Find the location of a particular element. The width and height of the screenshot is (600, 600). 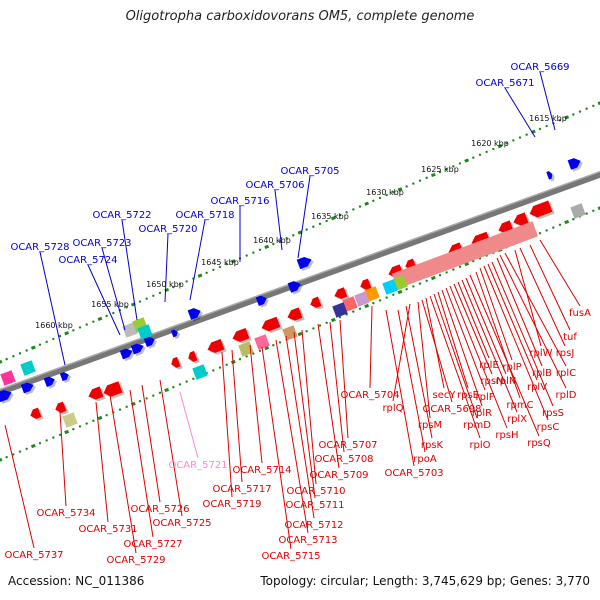

reverse-gene-label: OCAR_5707 is located at coordinates (347, 445).